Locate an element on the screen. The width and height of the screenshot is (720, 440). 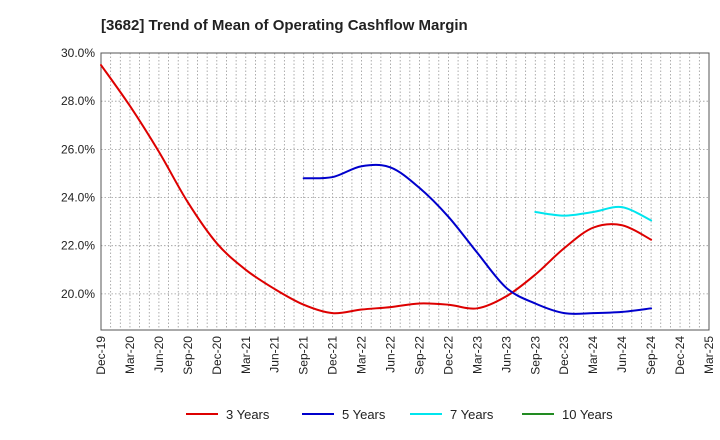
x-tick-label: Mar-24 is located at coordinates (593, 355).